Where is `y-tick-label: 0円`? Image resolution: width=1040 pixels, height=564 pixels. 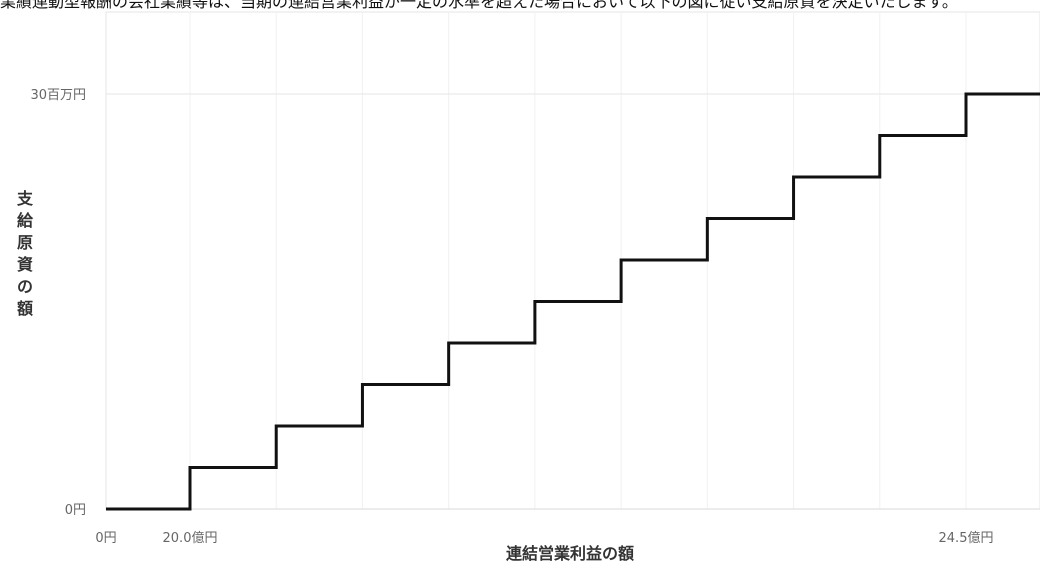 y-tick-label: 0円 is located at coordinates (75, 510).